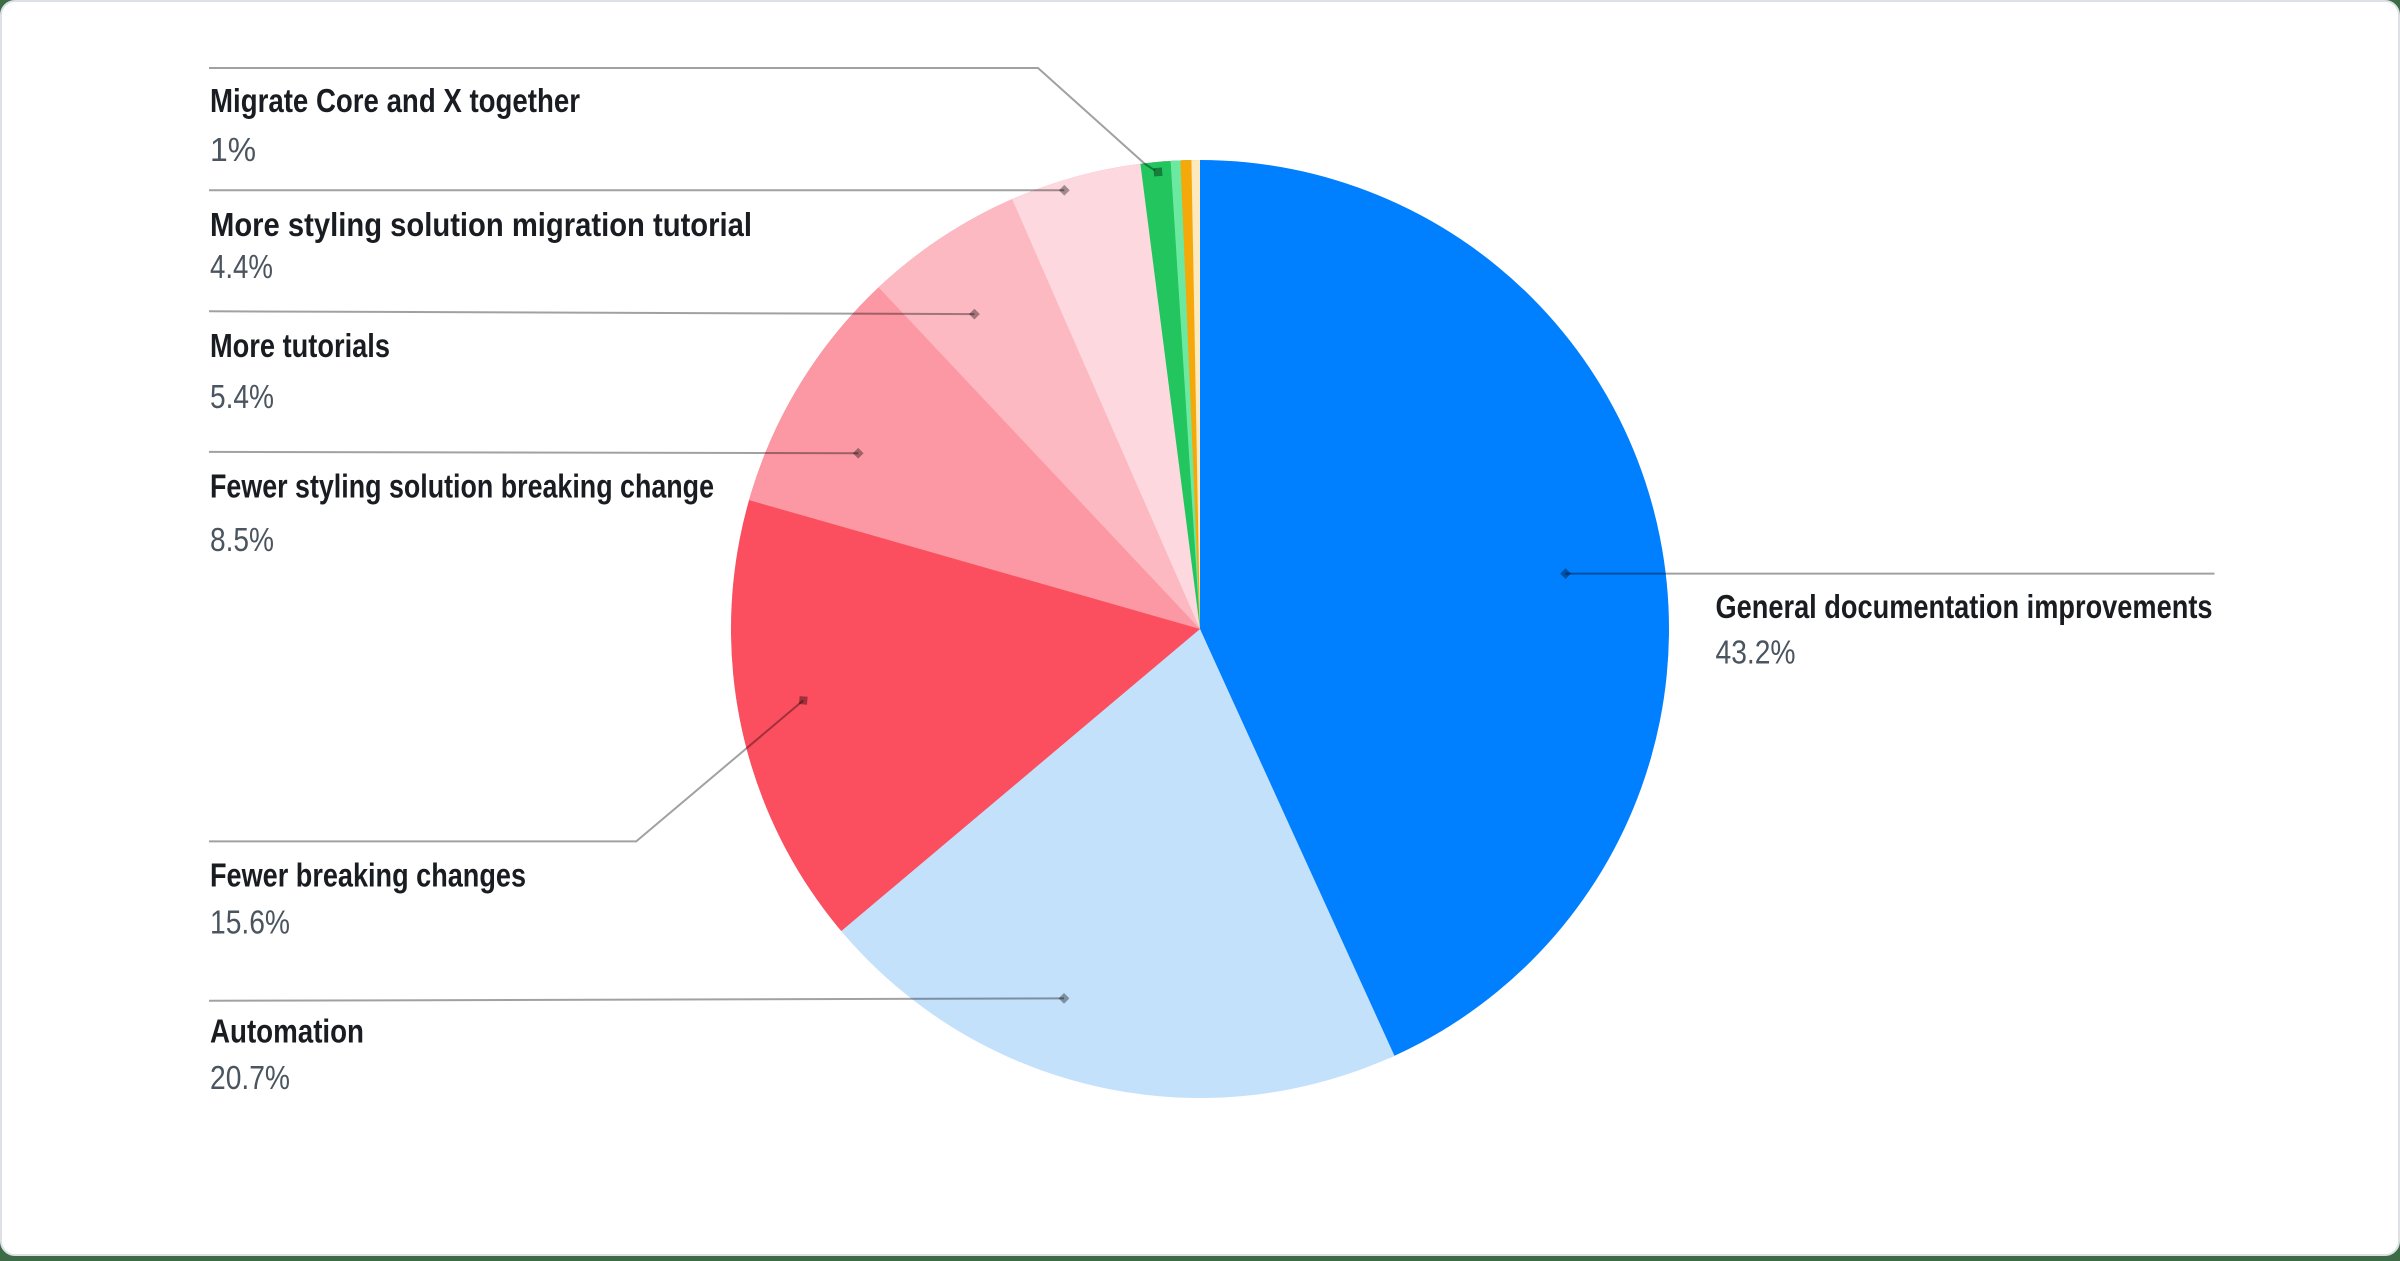  Describe the element at coordinates (368, 875) in the screenshot. I see `svg-text: Fewer breaking changes` at that location.